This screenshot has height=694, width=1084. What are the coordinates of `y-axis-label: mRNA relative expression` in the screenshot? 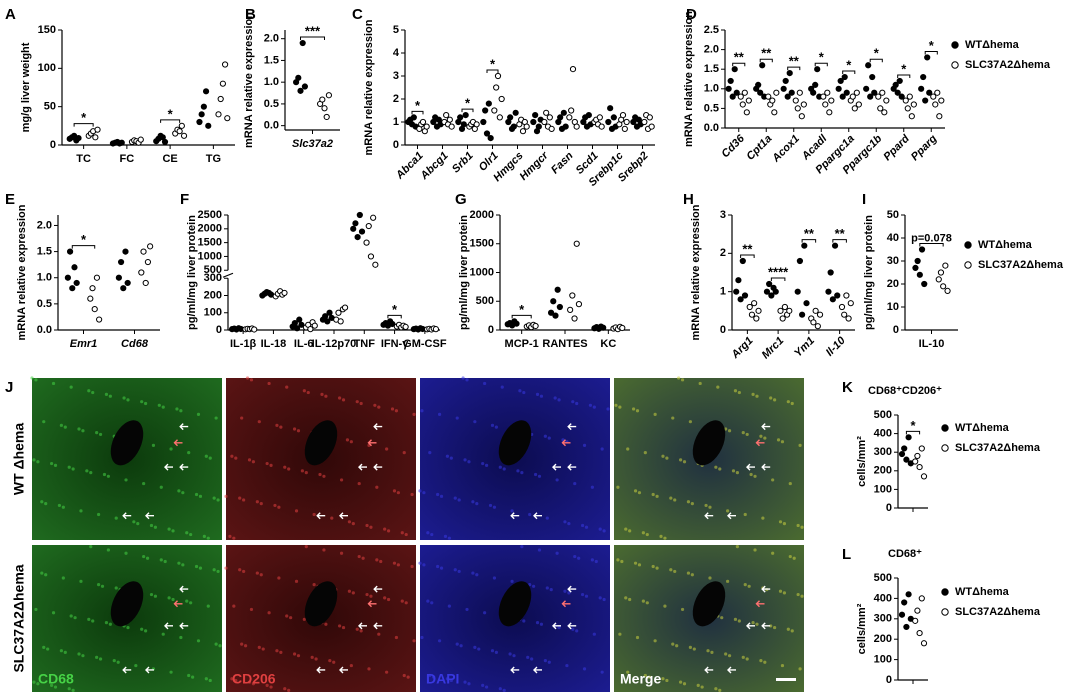 It's located at (249, 80).